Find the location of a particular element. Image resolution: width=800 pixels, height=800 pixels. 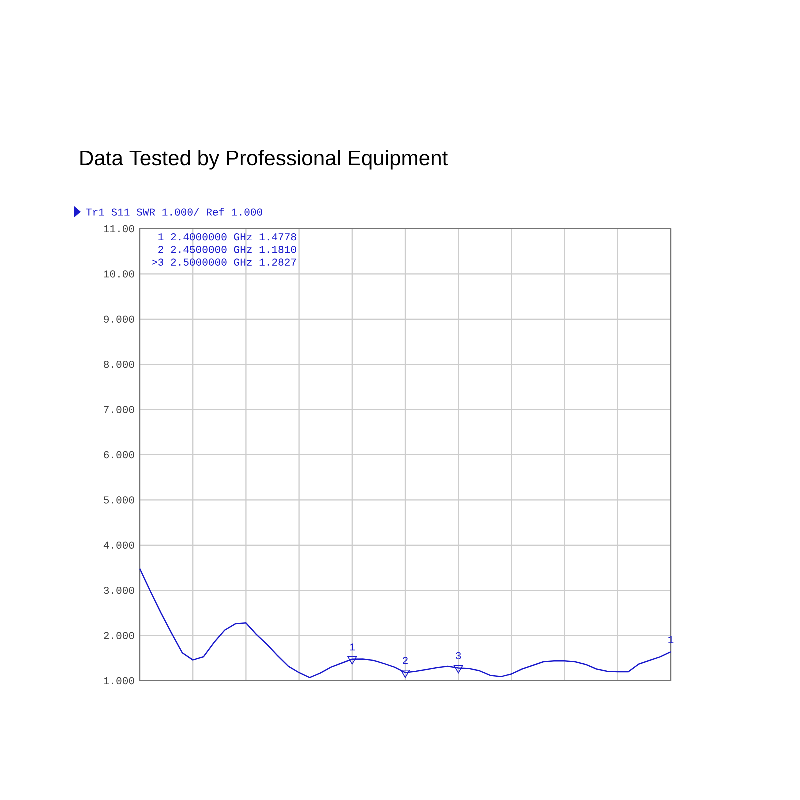

y-tick-label: 3.000 is located at coordinates (119, 590).